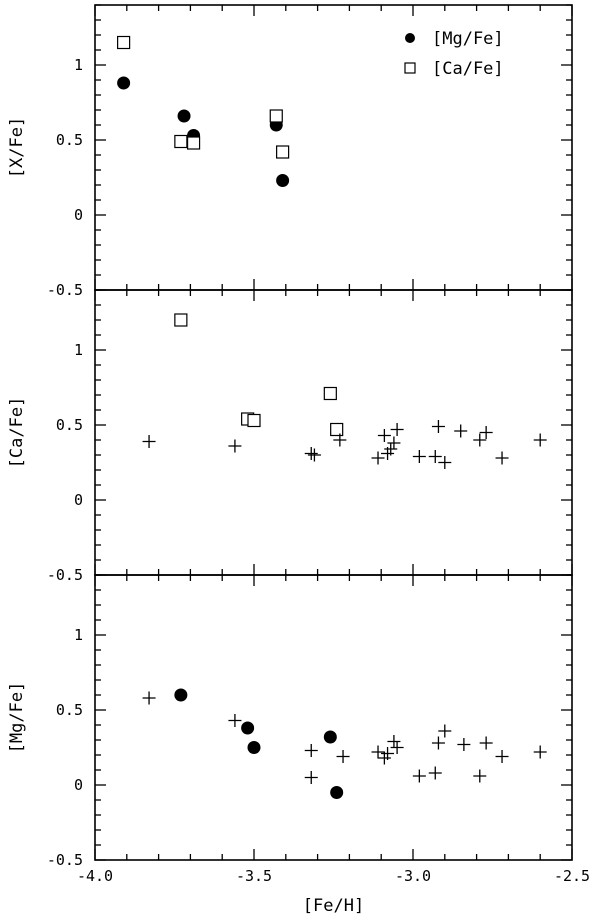 This screenshot has height=917, width=600. I want to click on x-axis-title: [Fe/H], so click(333, 906).